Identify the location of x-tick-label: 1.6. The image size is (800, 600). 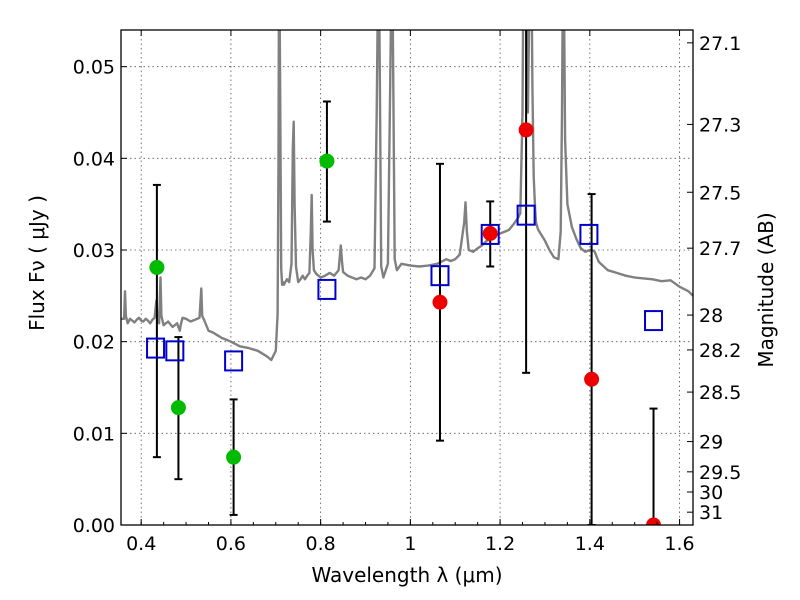
(679, 544).